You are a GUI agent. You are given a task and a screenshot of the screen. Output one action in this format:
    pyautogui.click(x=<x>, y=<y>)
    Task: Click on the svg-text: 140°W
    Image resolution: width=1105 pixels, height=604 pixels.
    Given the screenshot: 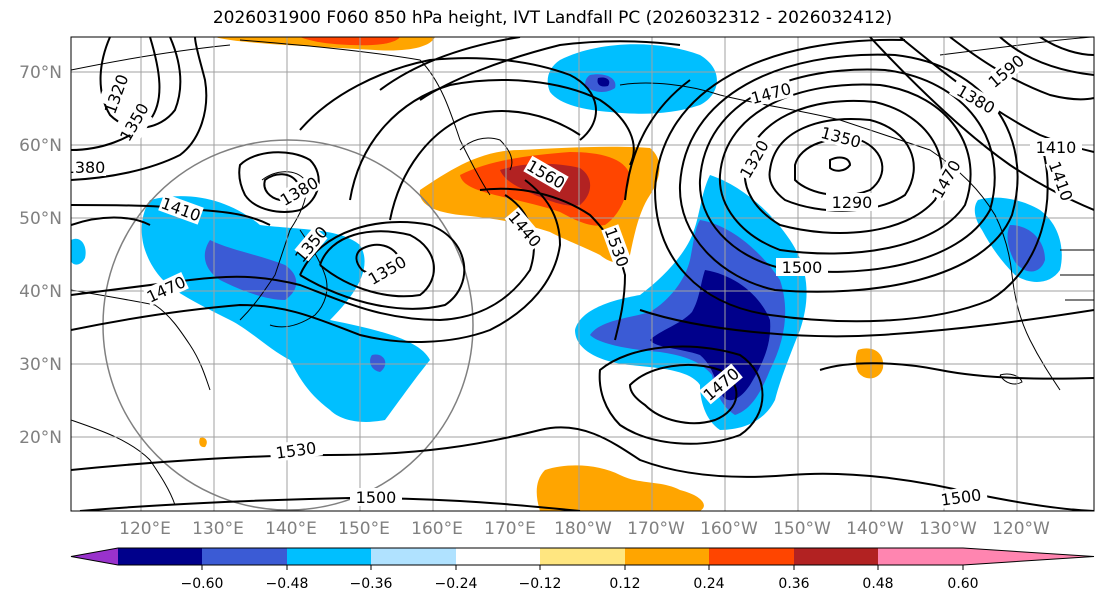 What is the action you would take?
    pyautogui.click(x=875, y=529)
    